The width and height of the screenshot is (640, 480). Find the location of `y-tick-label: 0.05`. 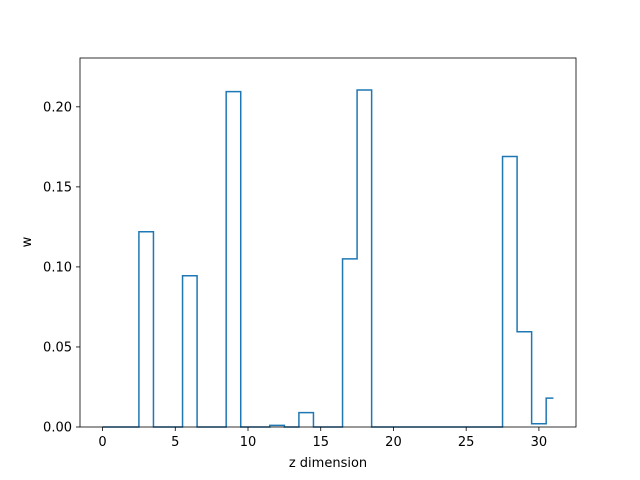

y-tick-label: 0.05 is located at coordinates (57, 347).